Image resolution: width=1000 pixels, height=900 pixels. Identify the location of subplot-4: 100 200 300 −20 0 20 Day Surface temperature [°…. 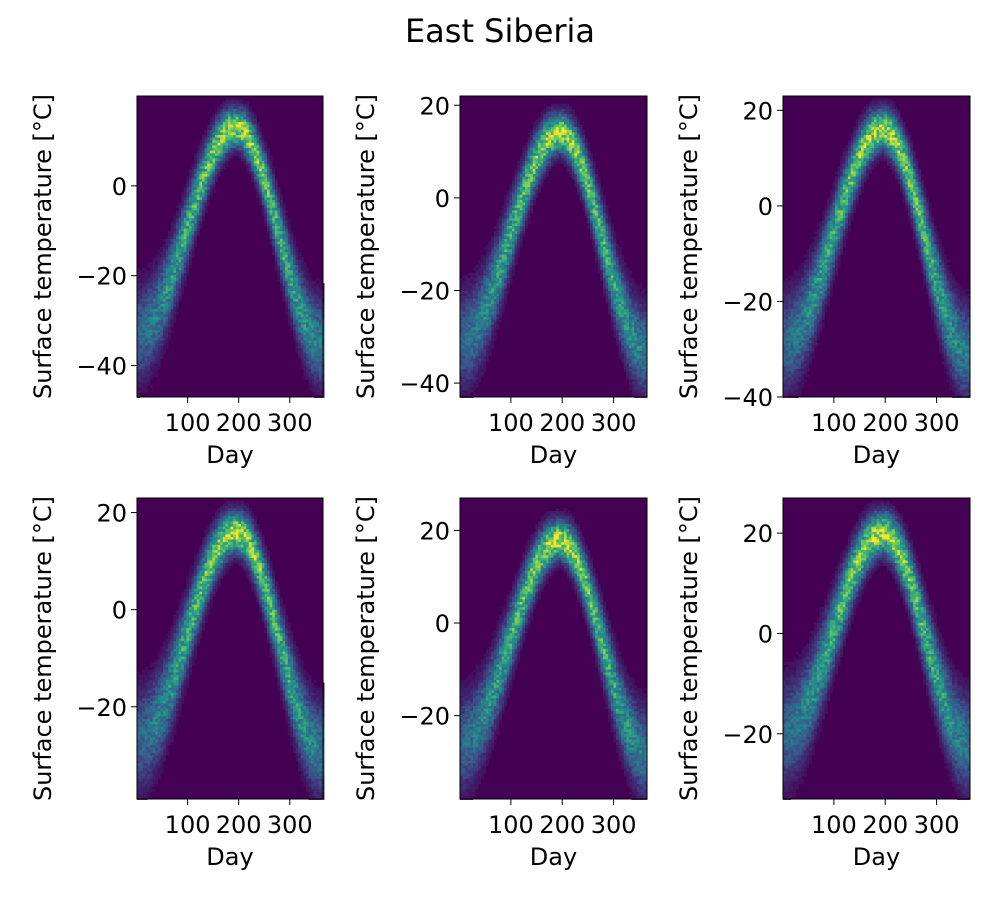
(177, 683).